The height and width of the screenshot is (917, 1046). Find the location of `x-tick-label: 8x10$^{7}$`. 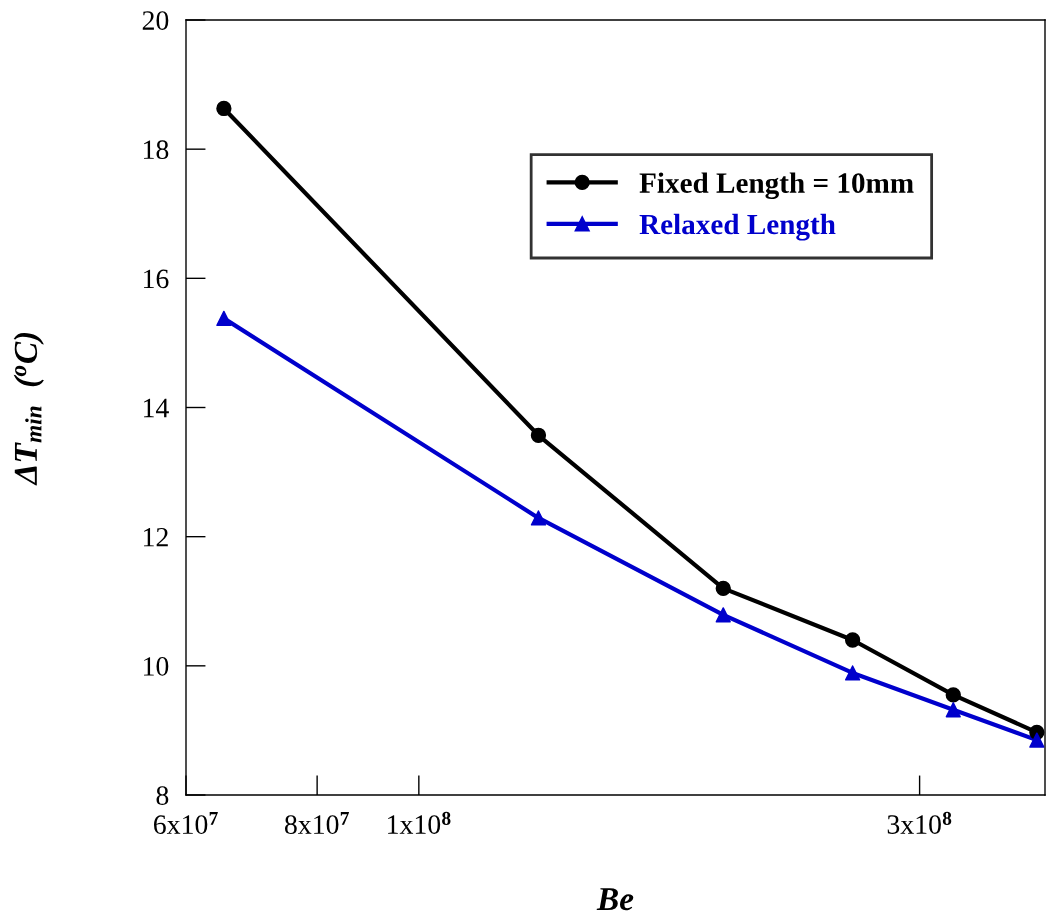

x-tick-label: 8x10$^{7}$ is located at coordinates (316, 823).